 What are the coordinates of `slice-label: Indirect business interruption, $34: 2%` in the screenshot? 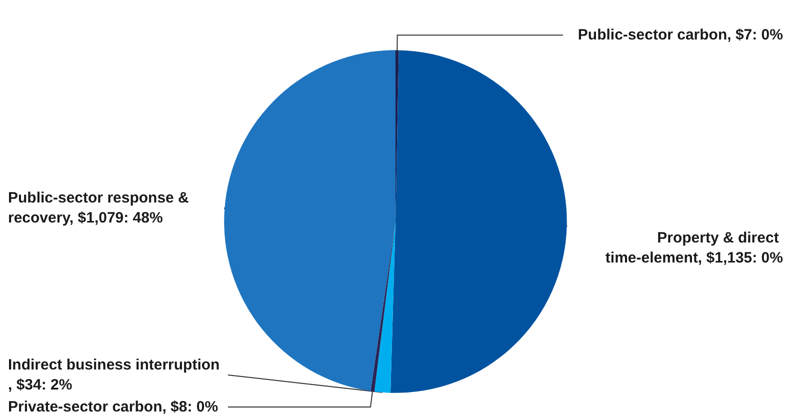 It's located at (114, 375).